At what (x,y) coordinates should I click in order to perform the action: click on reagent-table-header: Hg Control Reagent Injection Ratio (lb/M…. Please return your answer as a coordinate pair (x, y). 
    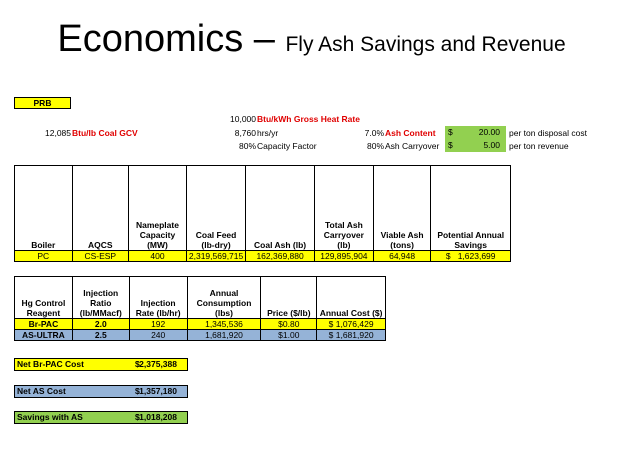
    Looking at the image, I should click on (200, 297).